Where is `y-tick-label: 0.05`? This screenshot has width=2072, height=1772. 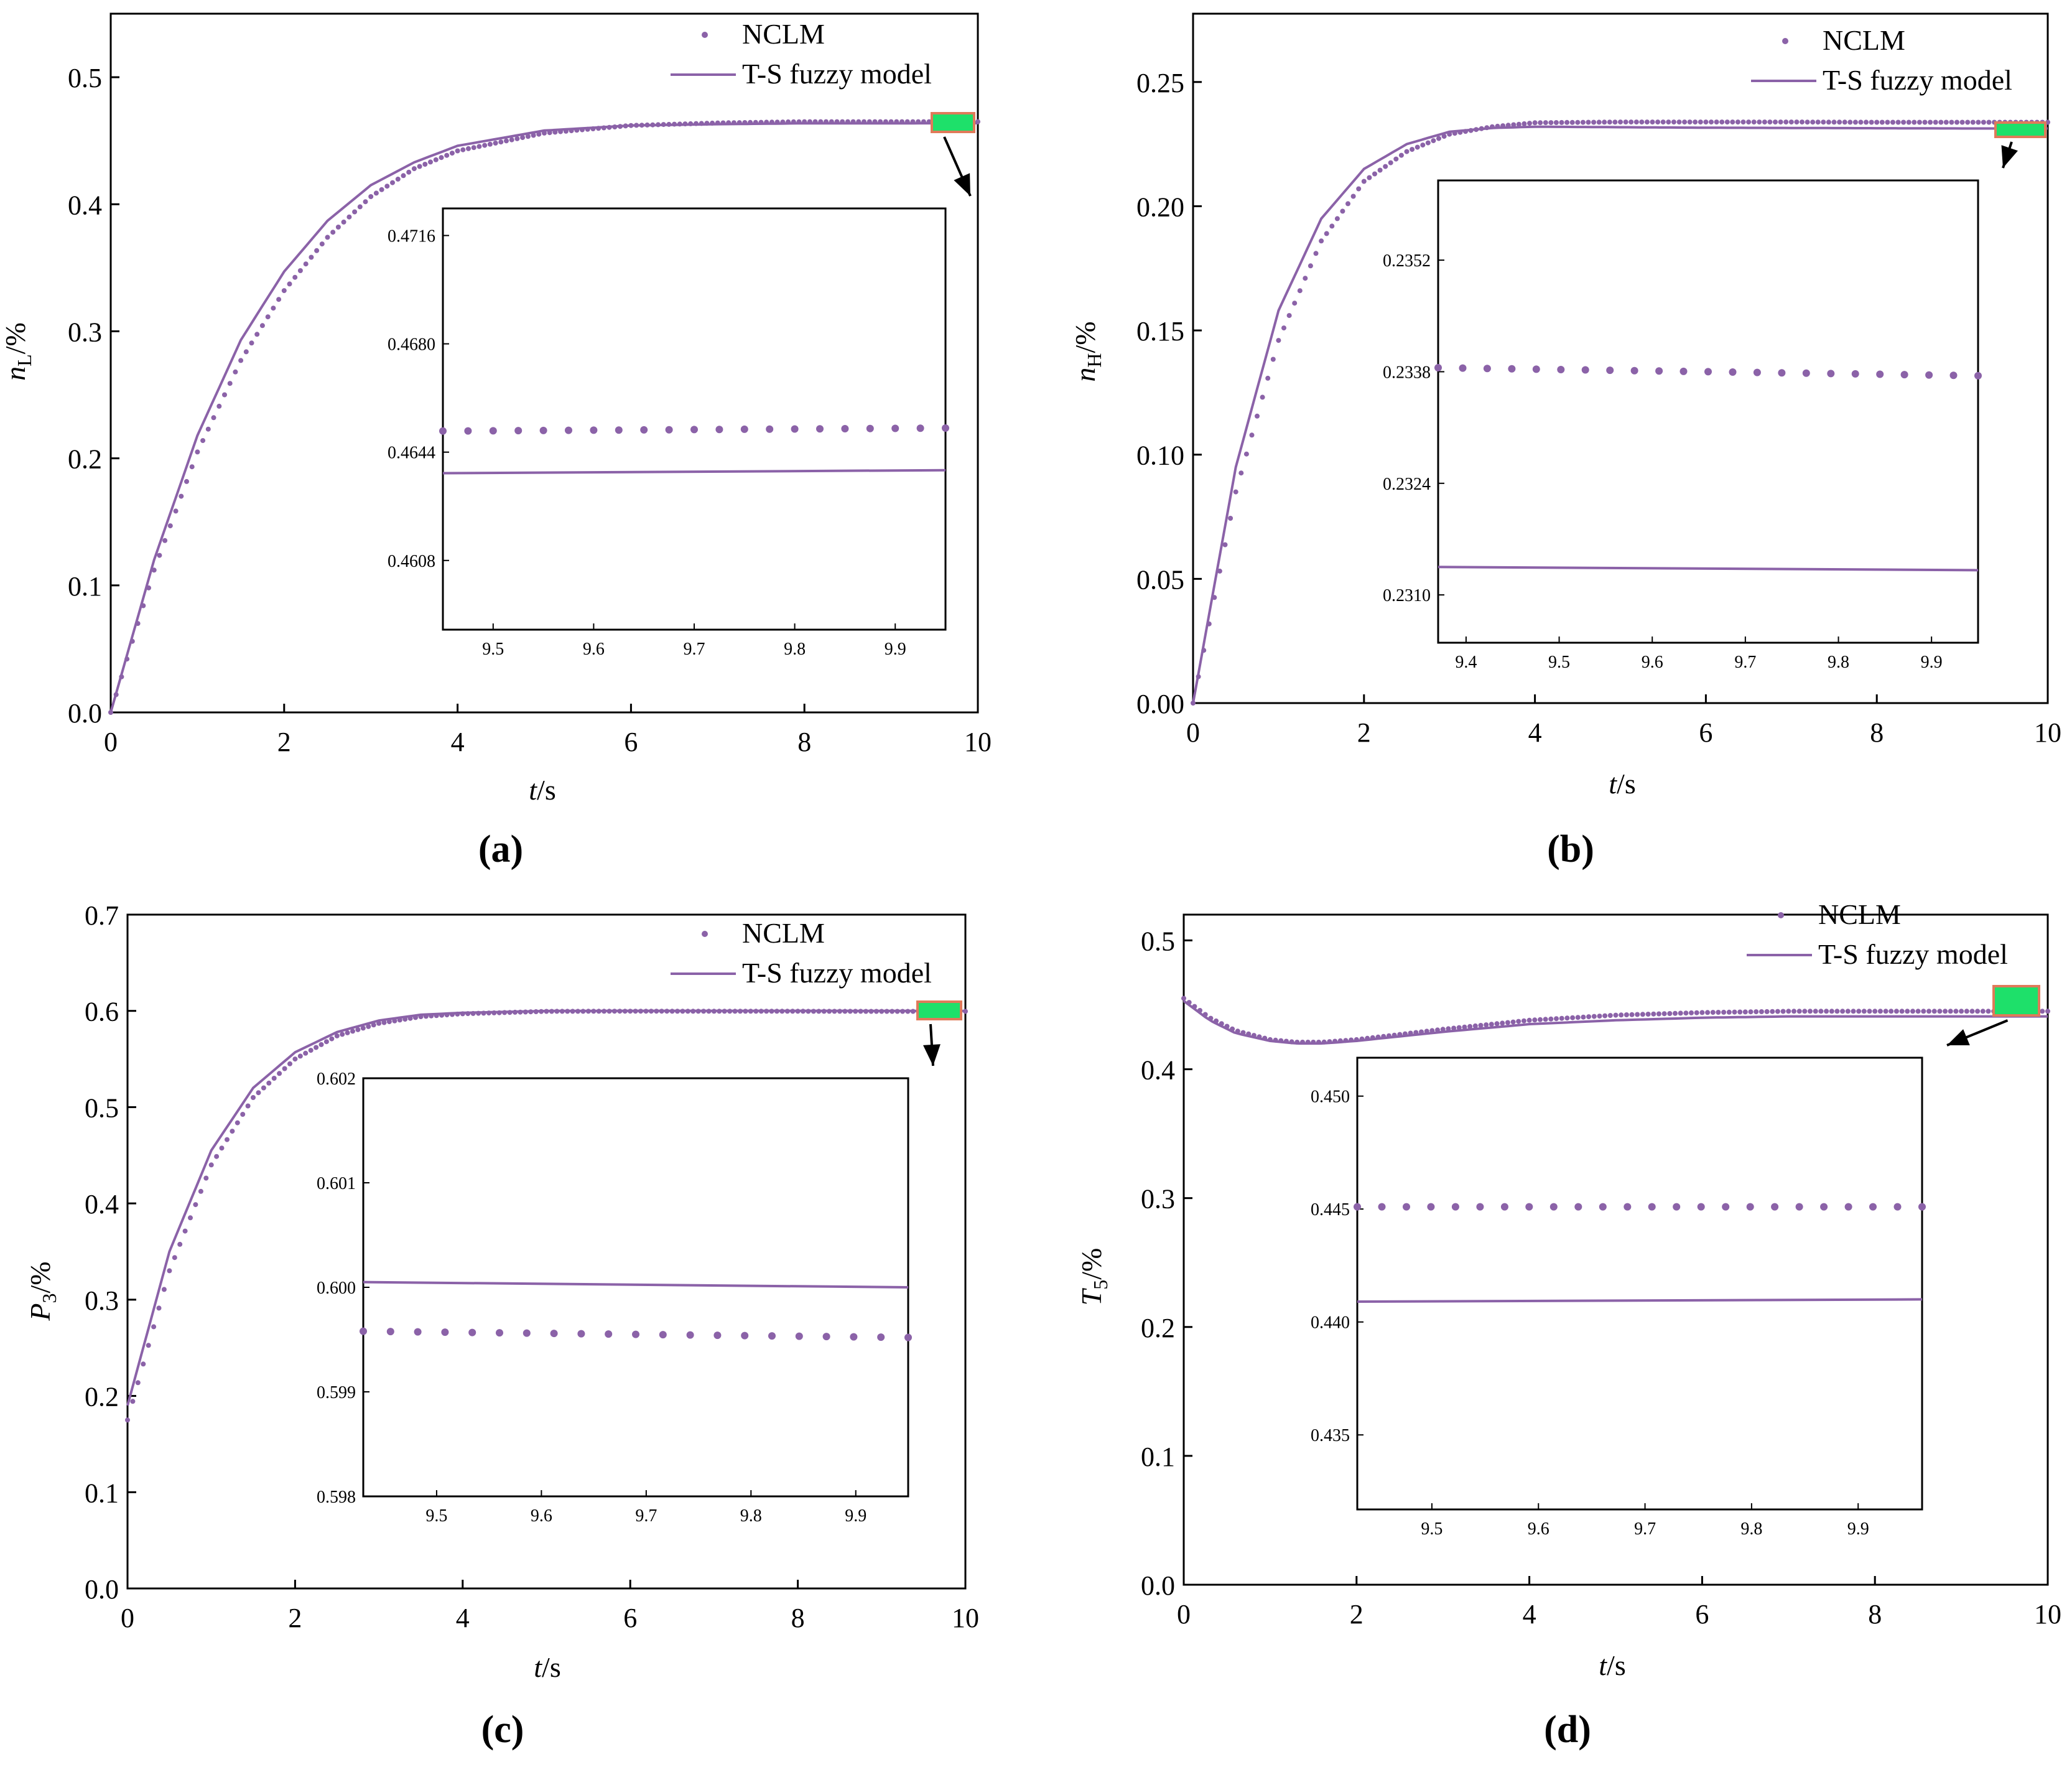
y-tick-label: 0.05 is located at coordinates (1160, 580).